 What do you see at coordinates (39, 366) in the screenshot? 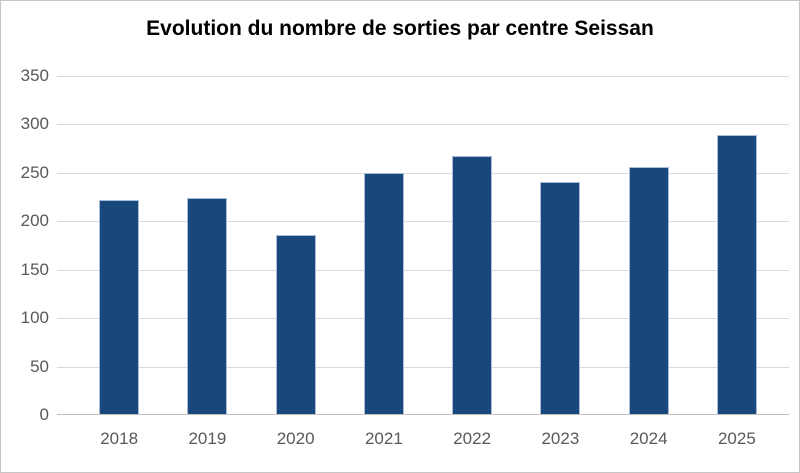
I see `y-tick-label-50: 50` at bounding box center [39, 366].